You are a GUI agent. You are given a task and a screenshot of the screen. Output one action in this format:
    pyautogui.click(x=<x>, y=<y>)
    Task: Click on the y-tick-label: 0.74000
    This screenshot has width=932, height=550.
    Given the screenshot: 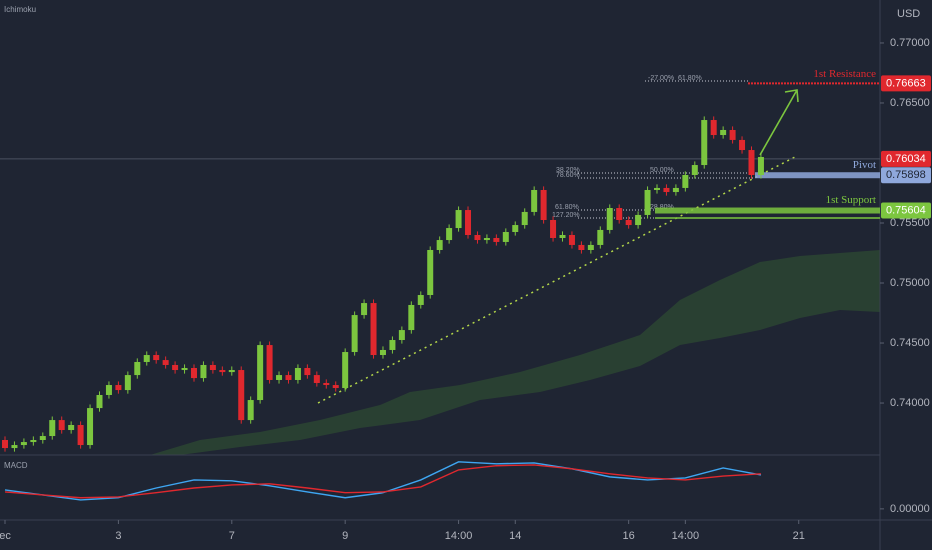 What is the action you would take?
    pyautogui.click(x=910, y=403)
    